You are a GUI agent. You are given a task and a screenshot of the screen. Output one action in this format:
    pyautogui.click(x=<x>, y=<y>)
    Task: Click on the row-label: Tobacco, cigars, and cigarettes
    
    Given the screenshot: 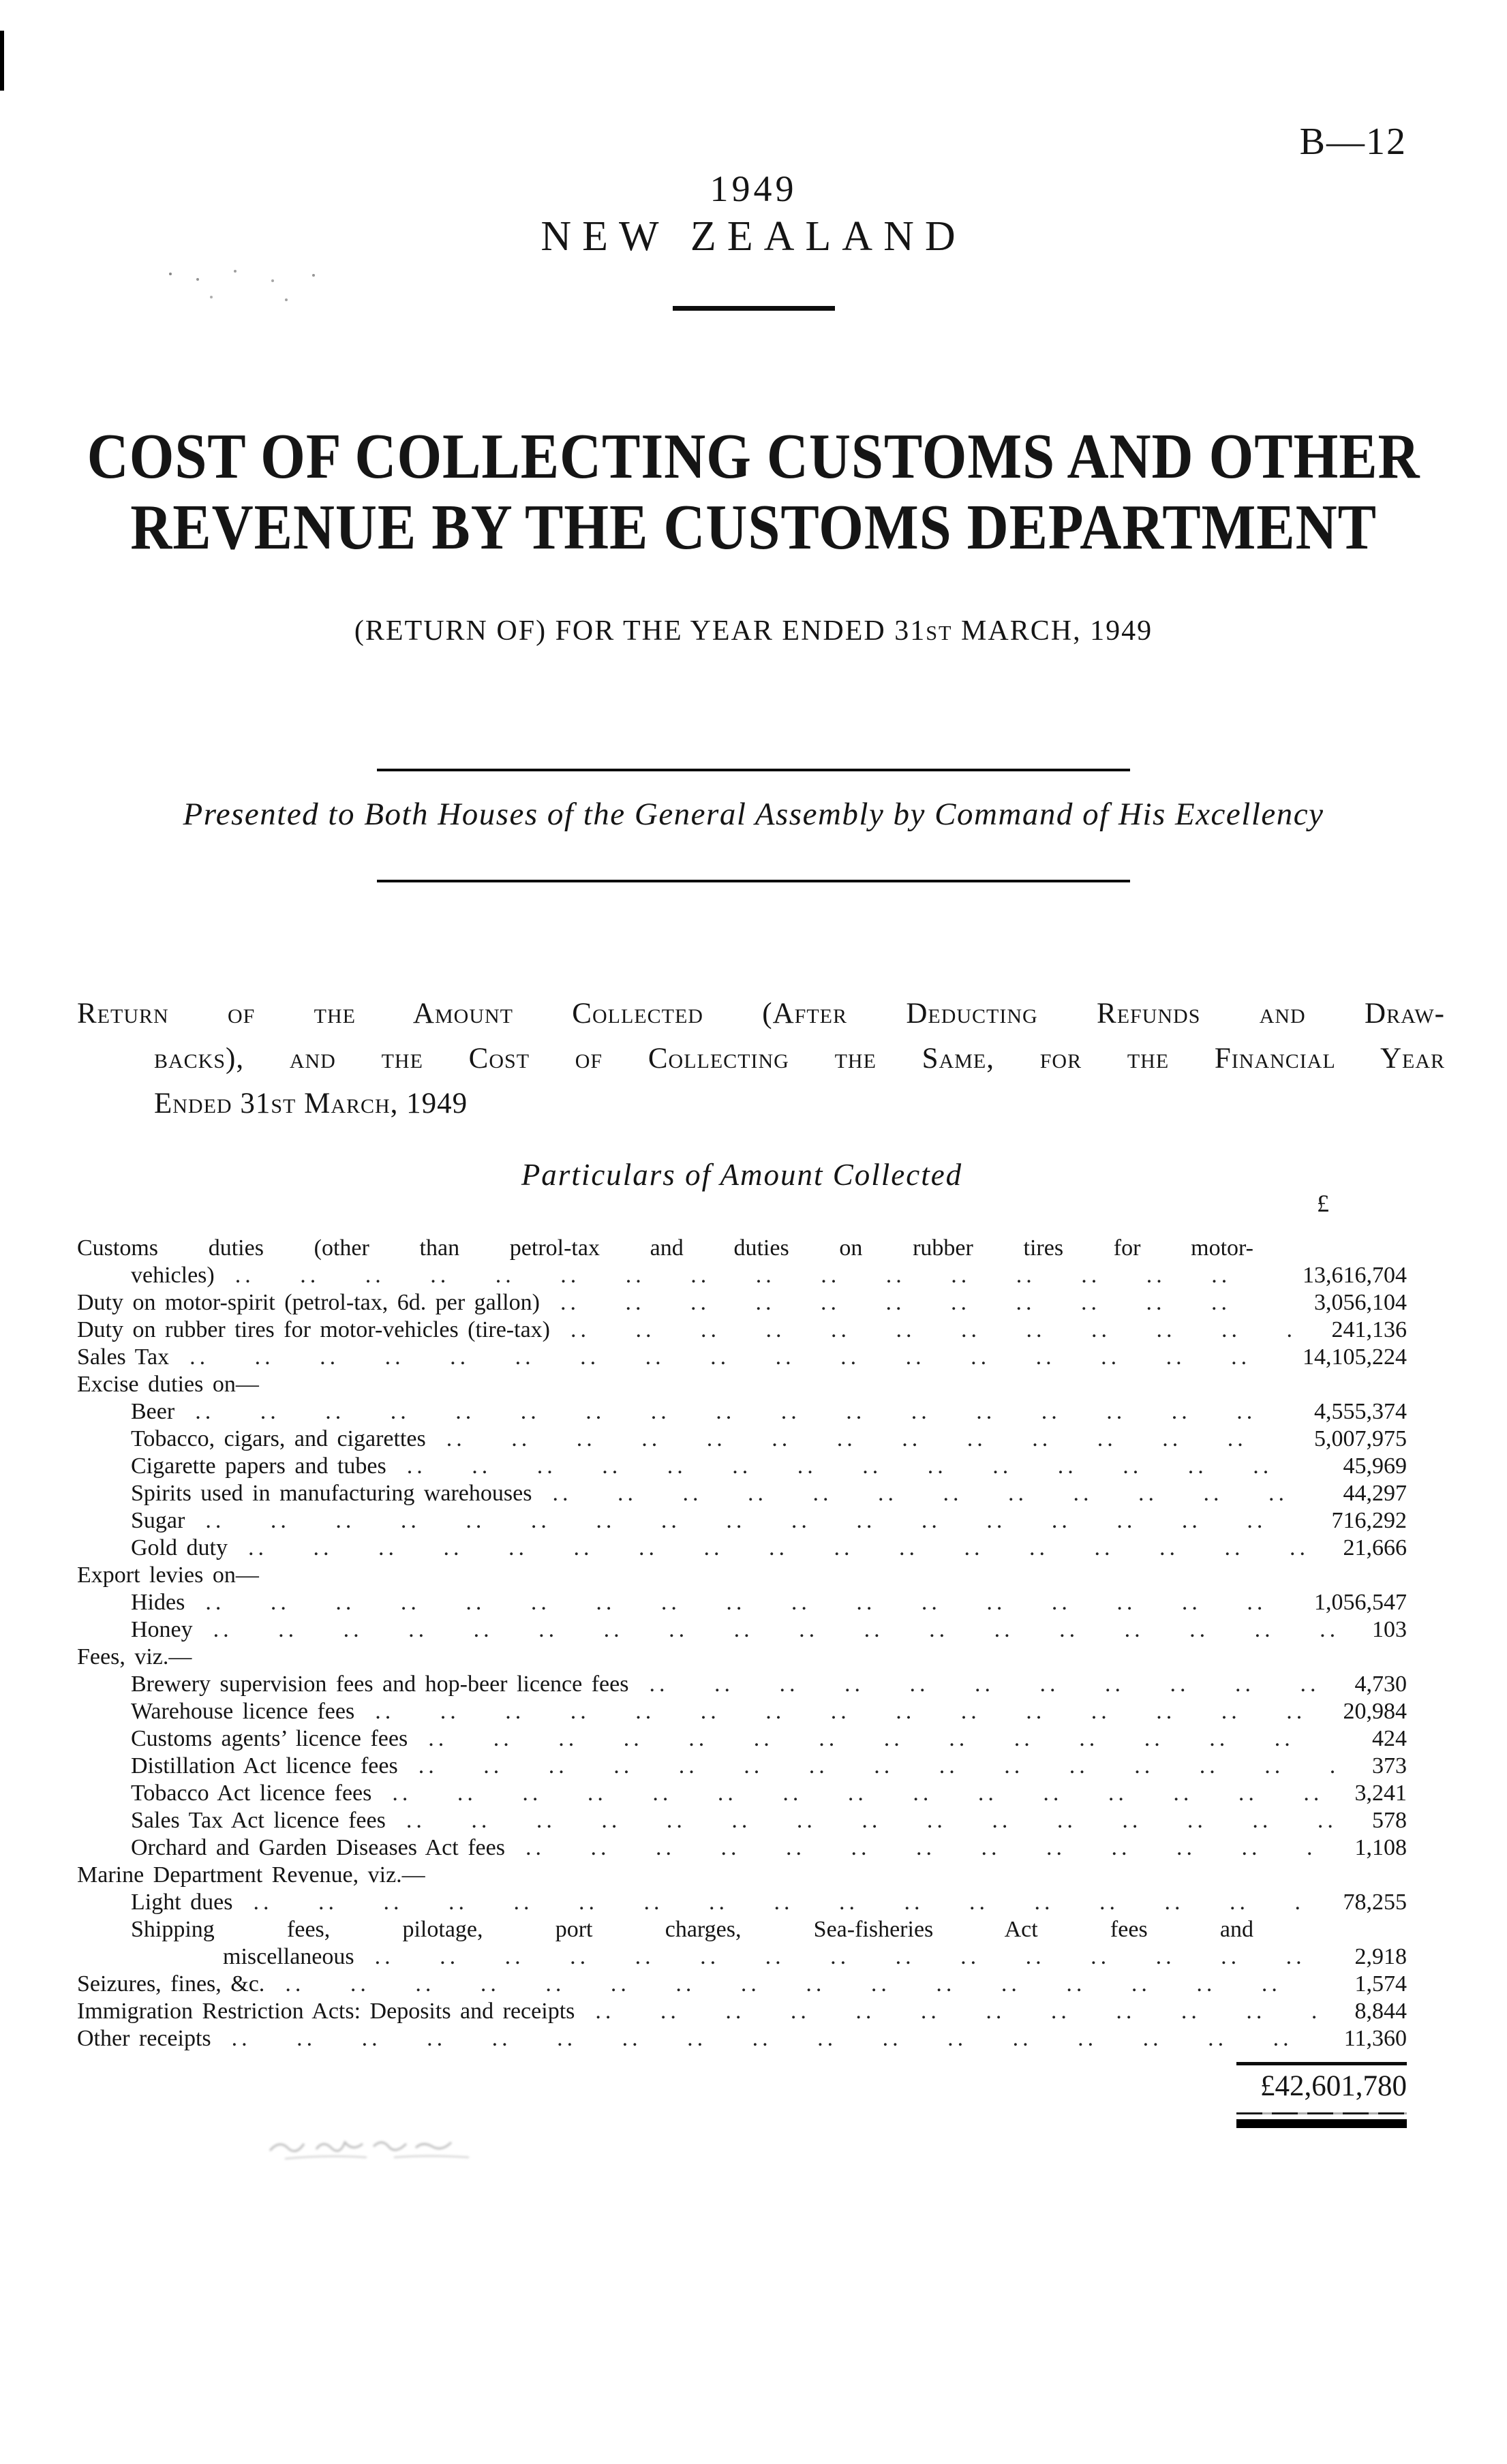 What is the action you would take?
    pyautogui.click(x=278, y=1438)
    